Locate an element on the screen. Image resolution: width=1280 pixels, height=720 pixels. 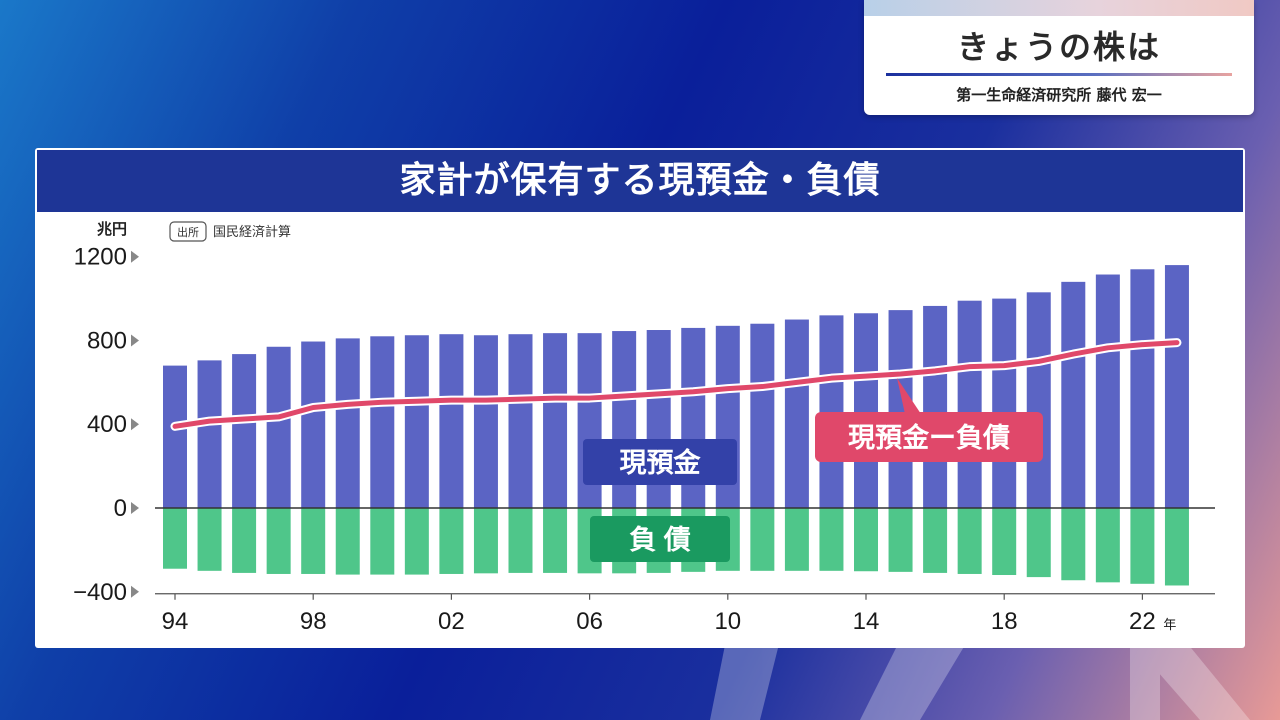
x-tick-10: 10 is located at coordinates (727, 621).